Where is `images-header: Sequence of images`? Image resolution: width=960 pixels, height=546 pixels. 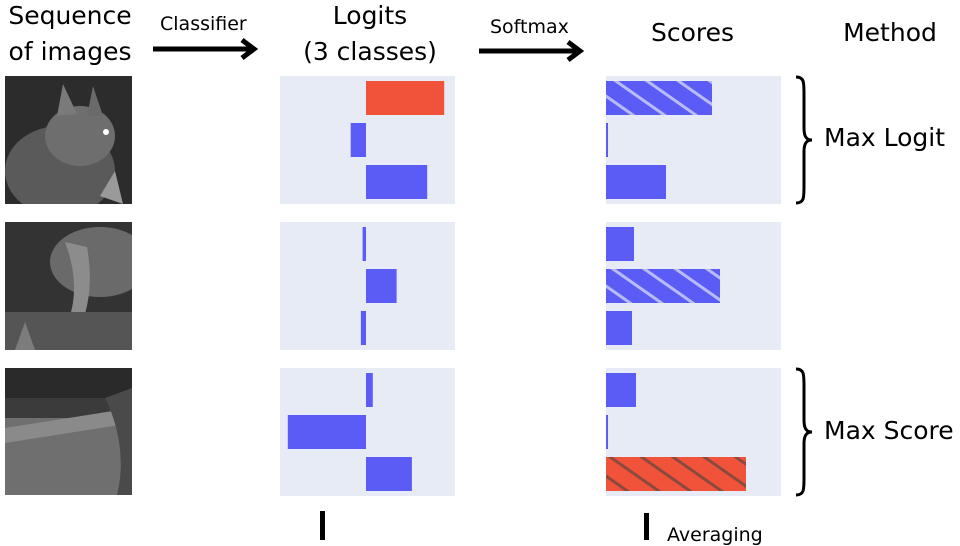 images-header: Sequence of images is located at coordinates (70, 35).